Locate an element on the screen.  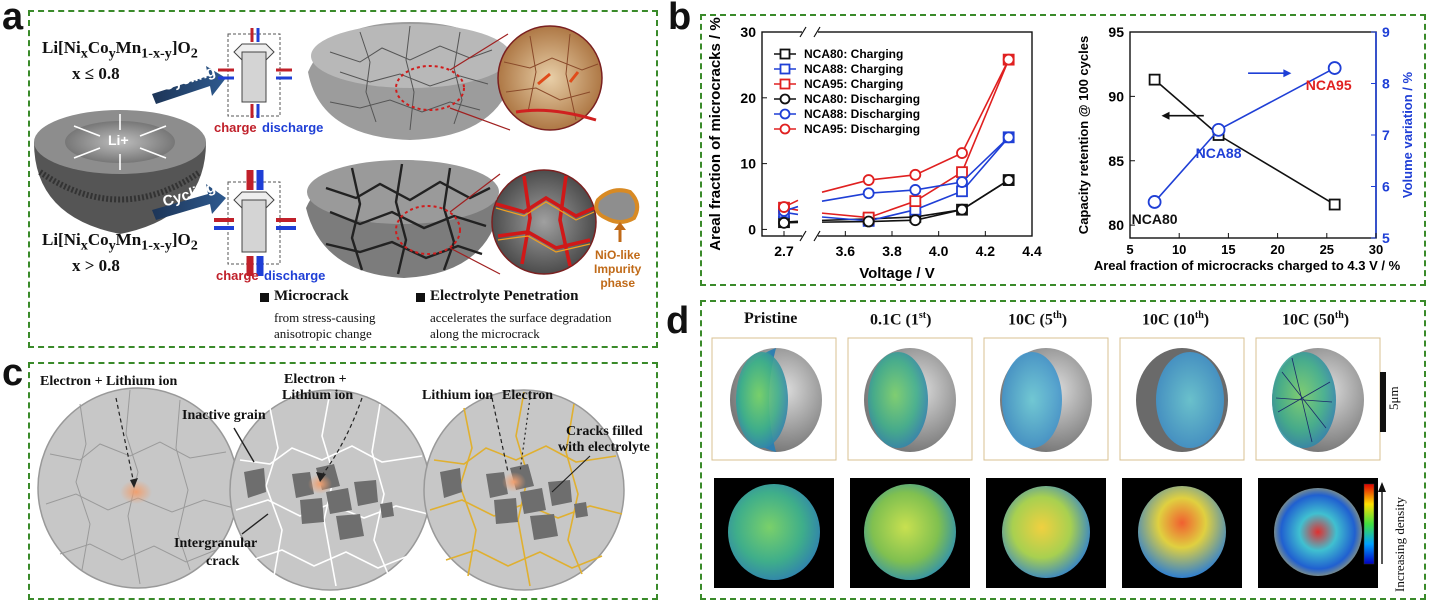
chart1-legend-label: NCA88: Charging is located at coordinates (853, 69).